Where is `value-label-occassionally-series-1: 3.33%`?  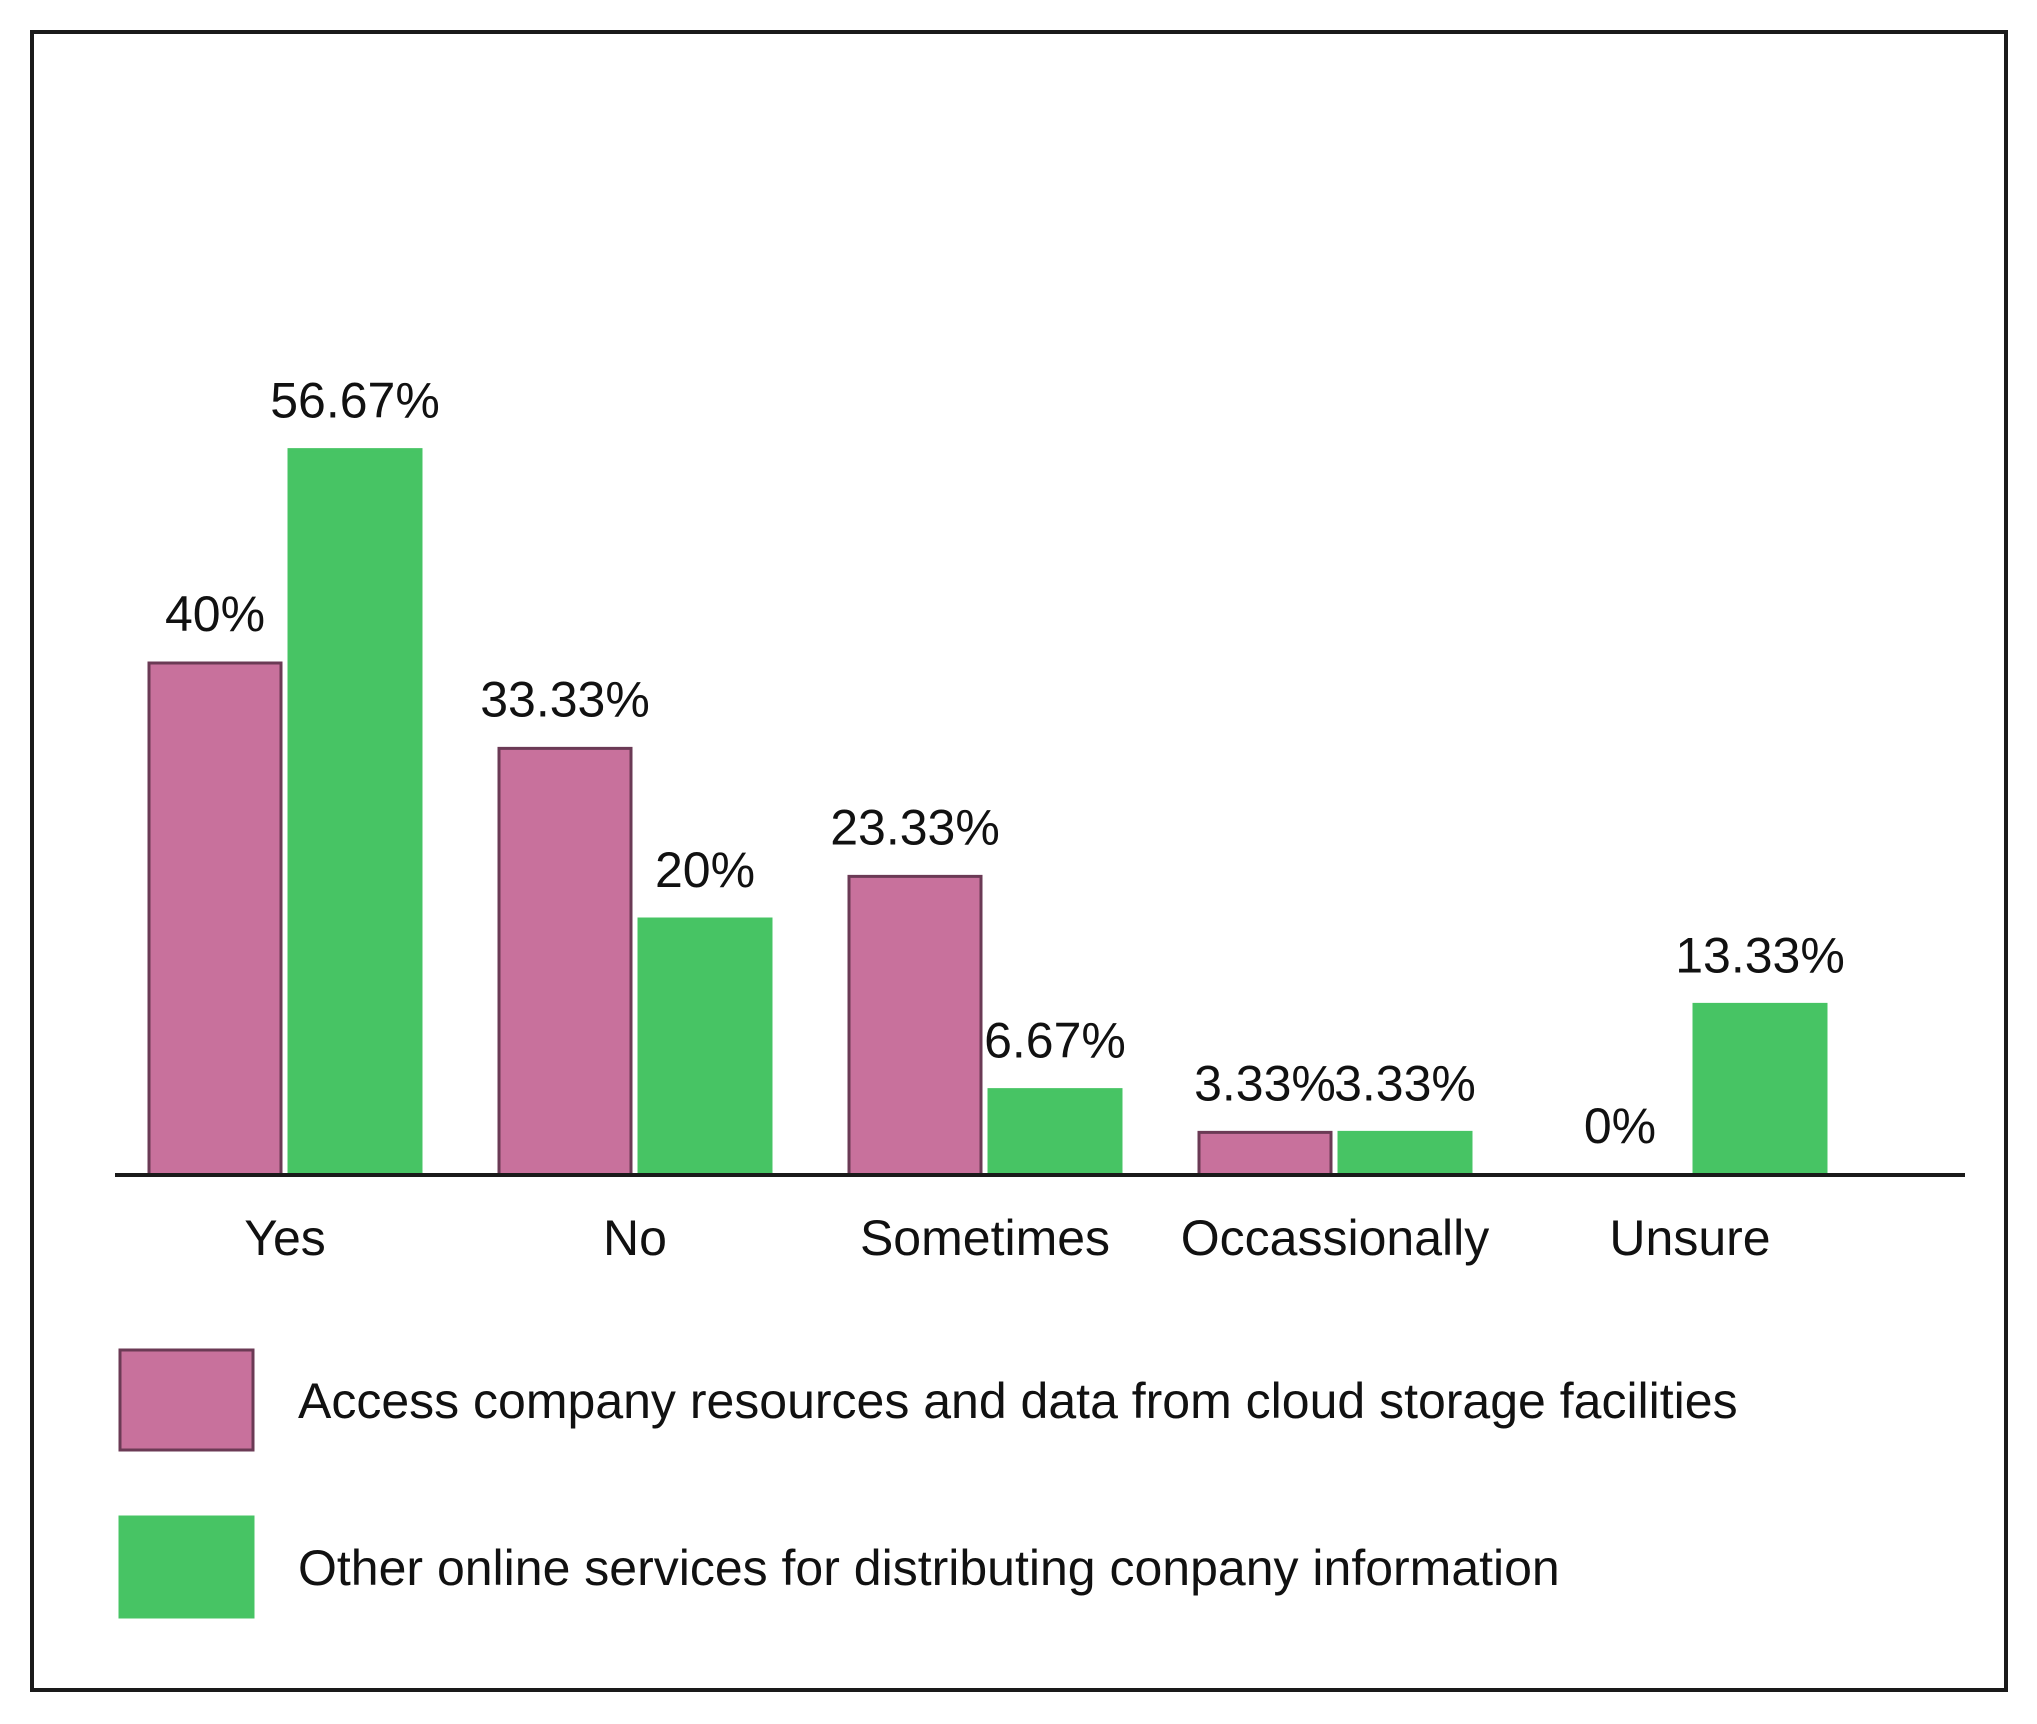
value-label-occassionally-series-1: 3.33% is located at coordinates (1265, 1083).